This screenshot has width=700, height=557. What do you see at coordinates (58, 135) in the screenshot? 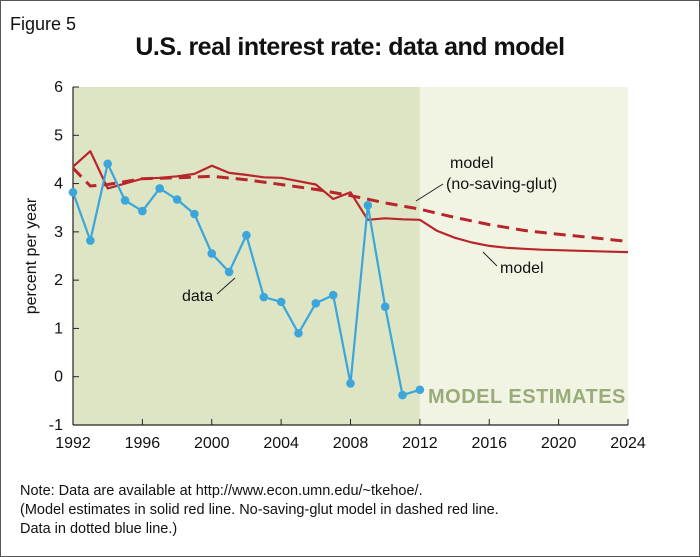
I see `y-tick-label: 5` at bounding box center [58, 135].